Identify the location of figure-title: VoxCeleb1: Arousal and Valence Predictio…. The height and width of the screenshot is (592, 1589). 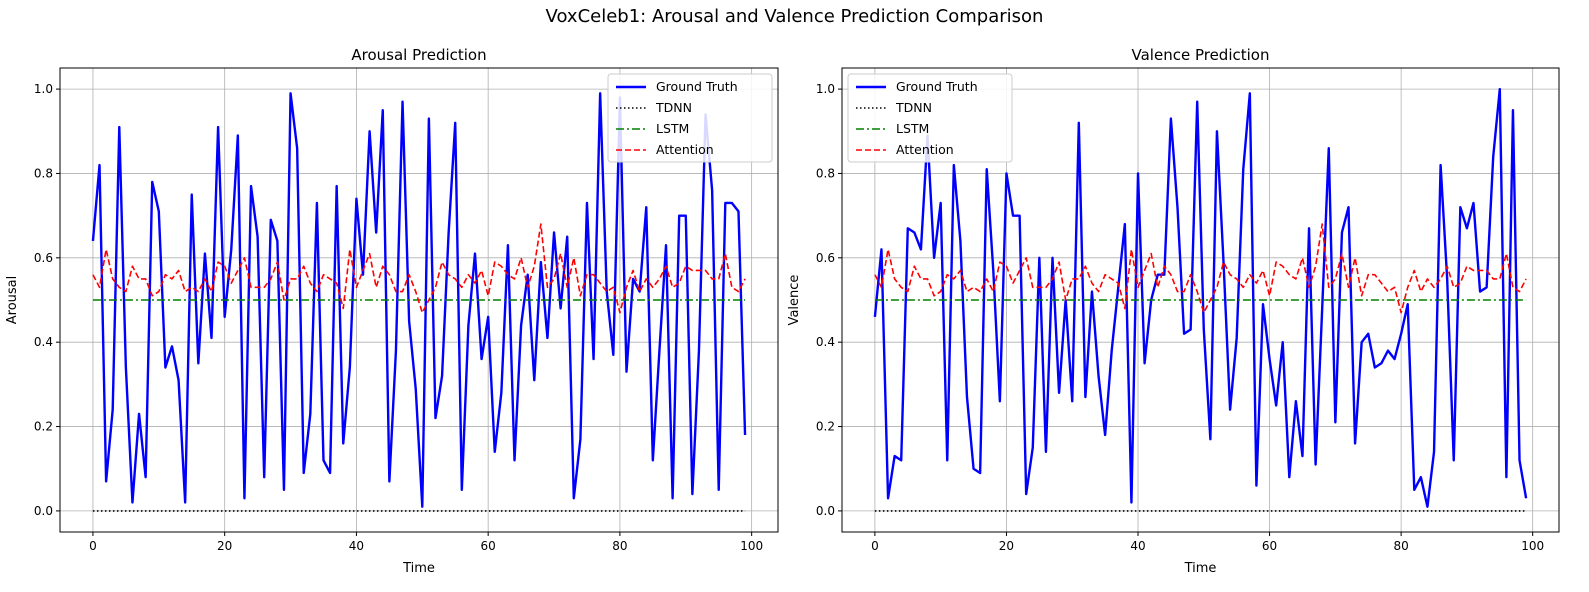
(794, 16).